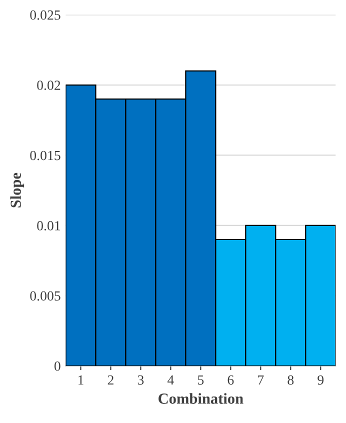  Describe the element at coordinates (81, 380) in the screenshot. I see `x-tick-label: 1` at that location.